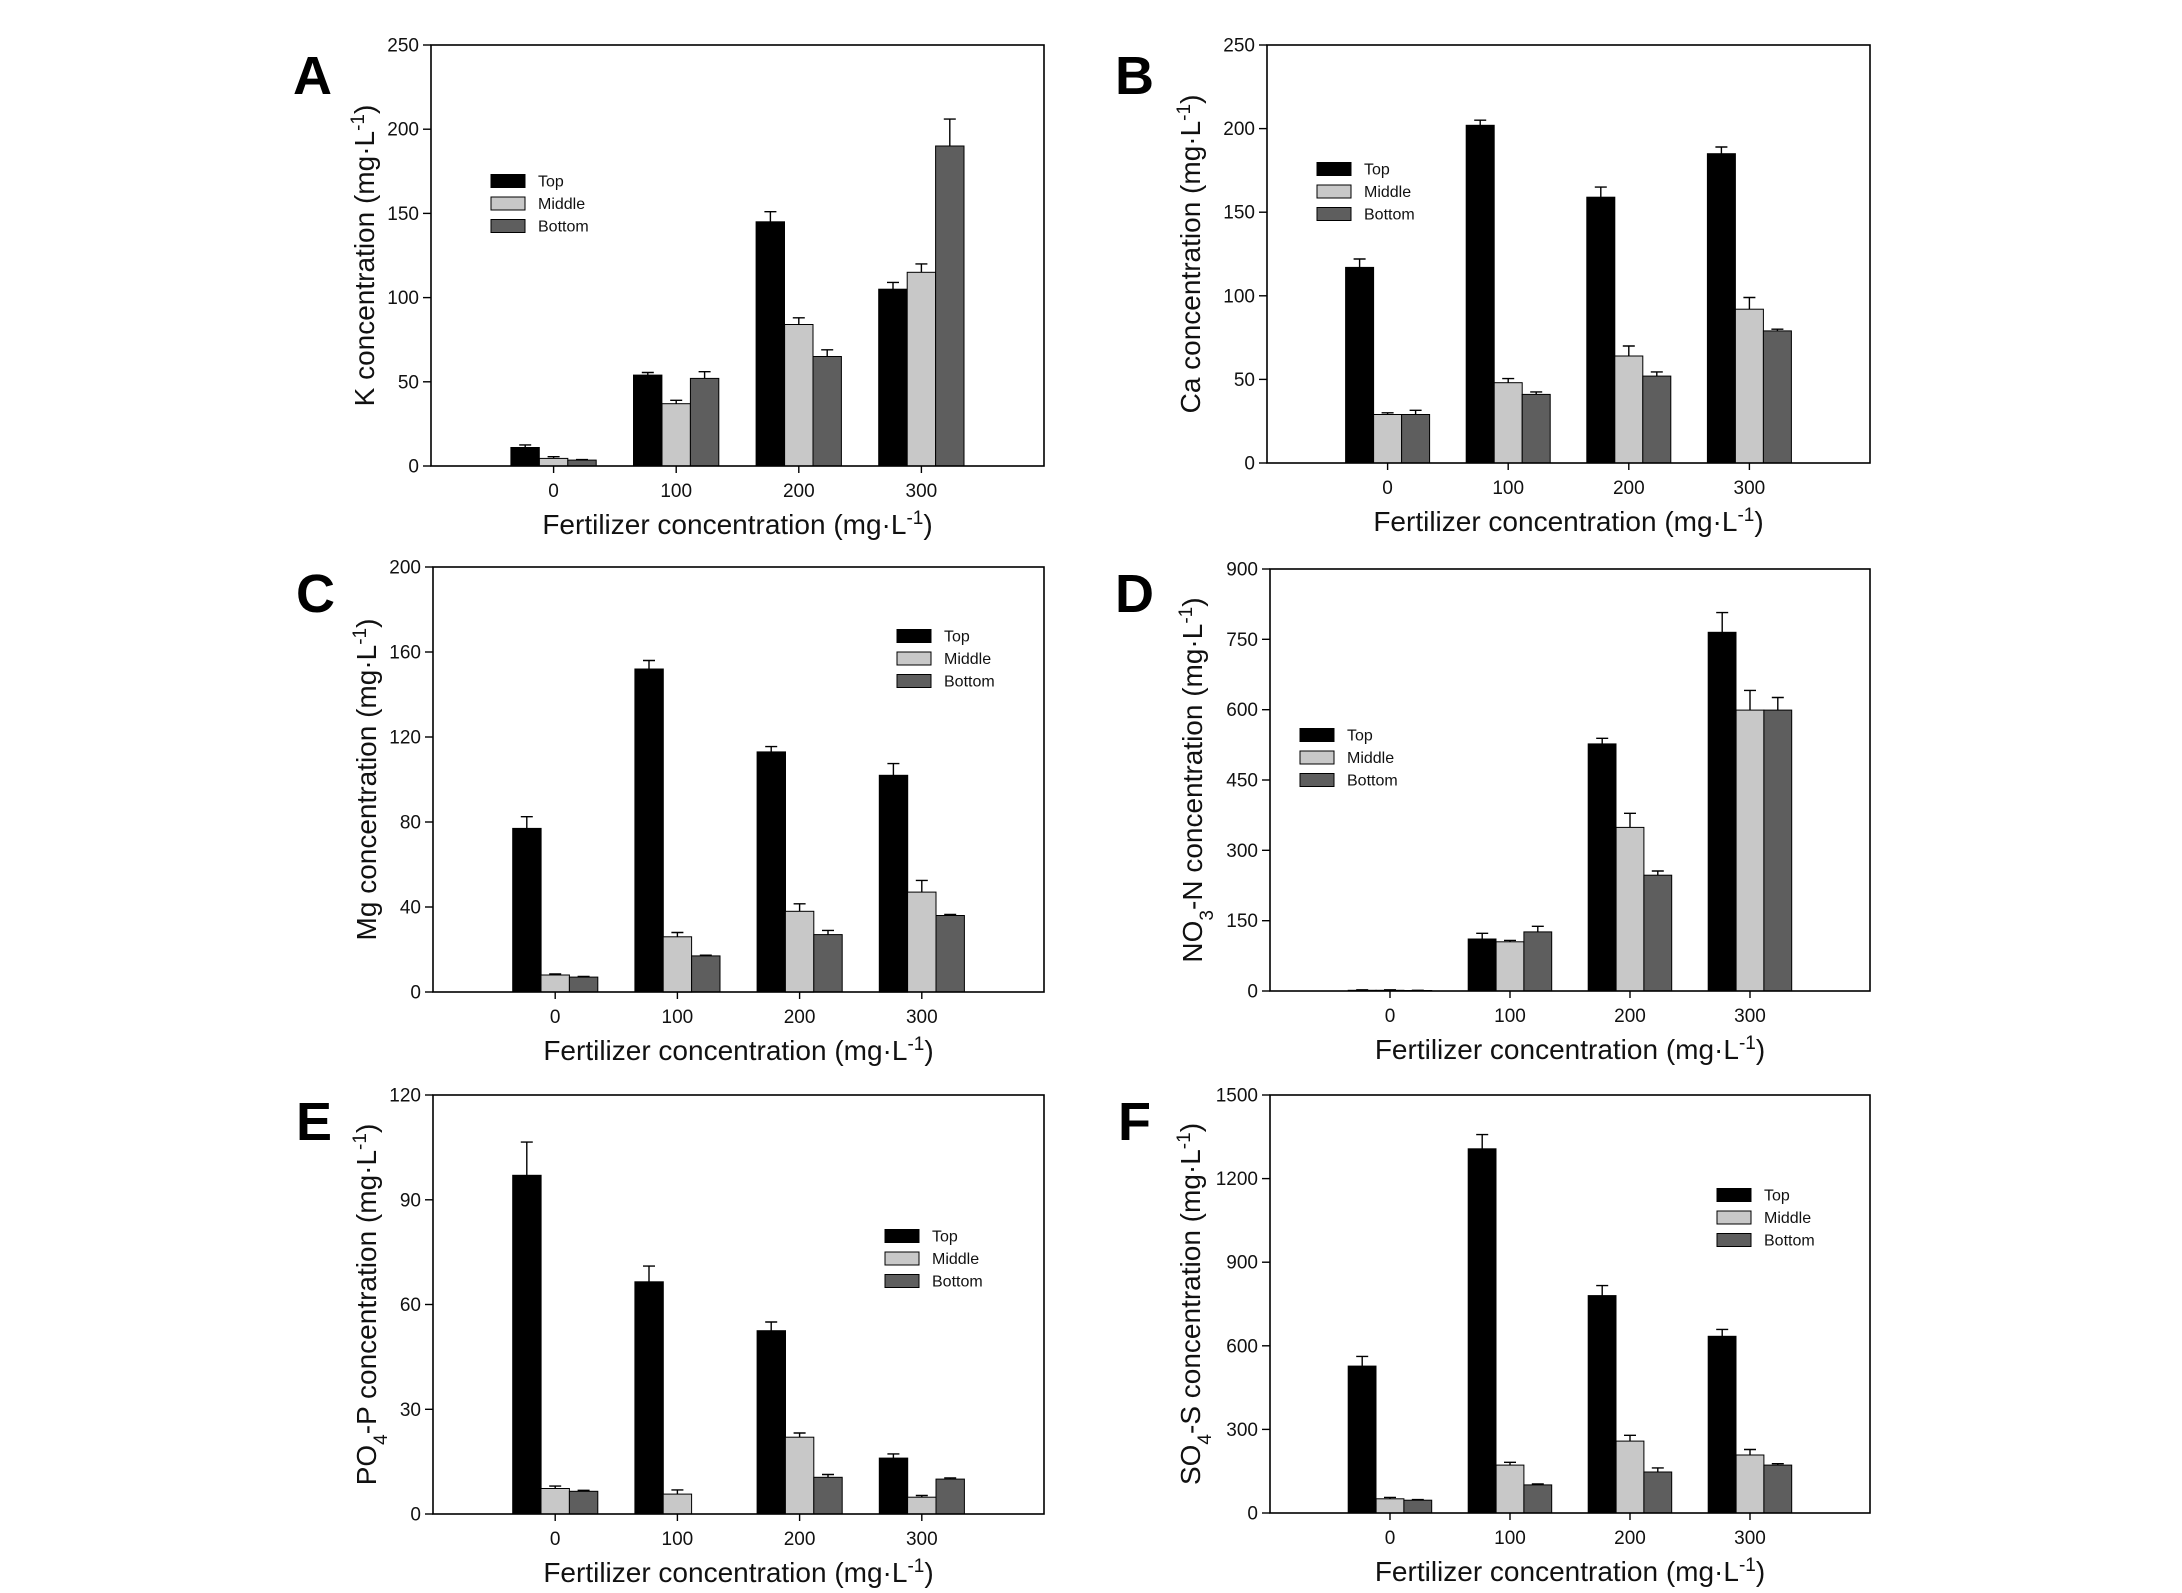 This screenshot has height=1593, width=2182. I want to click on panel-letter: C, so click(315, 594).